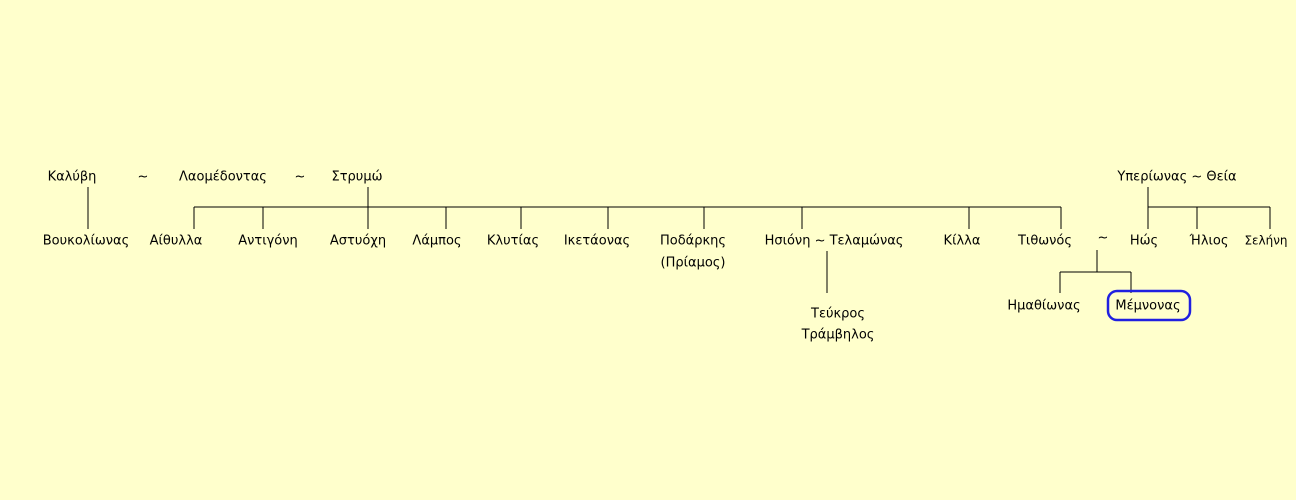 This screenshot has width=1296, height=500. What do you see at coordinates (268, 241) in the screenshot?
I see `person-label: Αντιγόνη` at bounding box center [268, 241].